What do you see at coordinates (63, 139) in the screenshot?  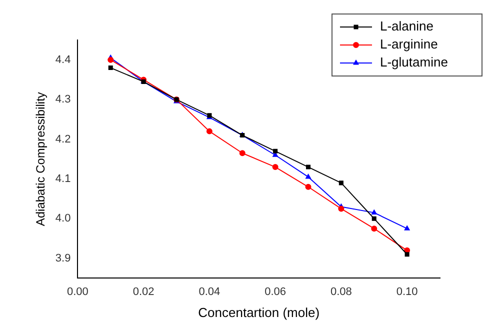 I see `y-tick-label: 4.2` at bounding box center [63, 139].